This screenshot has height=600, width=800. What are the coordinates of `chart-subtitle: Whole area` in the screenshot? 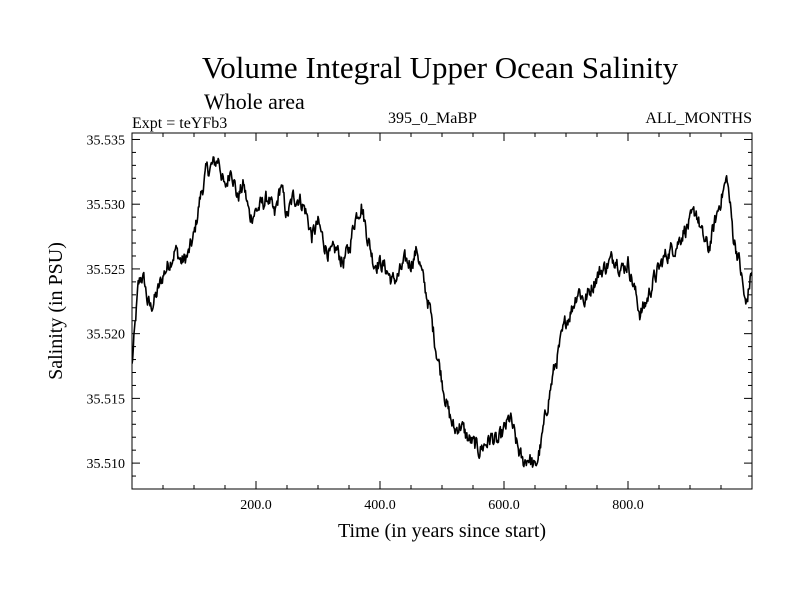 It's located at (254, 101).